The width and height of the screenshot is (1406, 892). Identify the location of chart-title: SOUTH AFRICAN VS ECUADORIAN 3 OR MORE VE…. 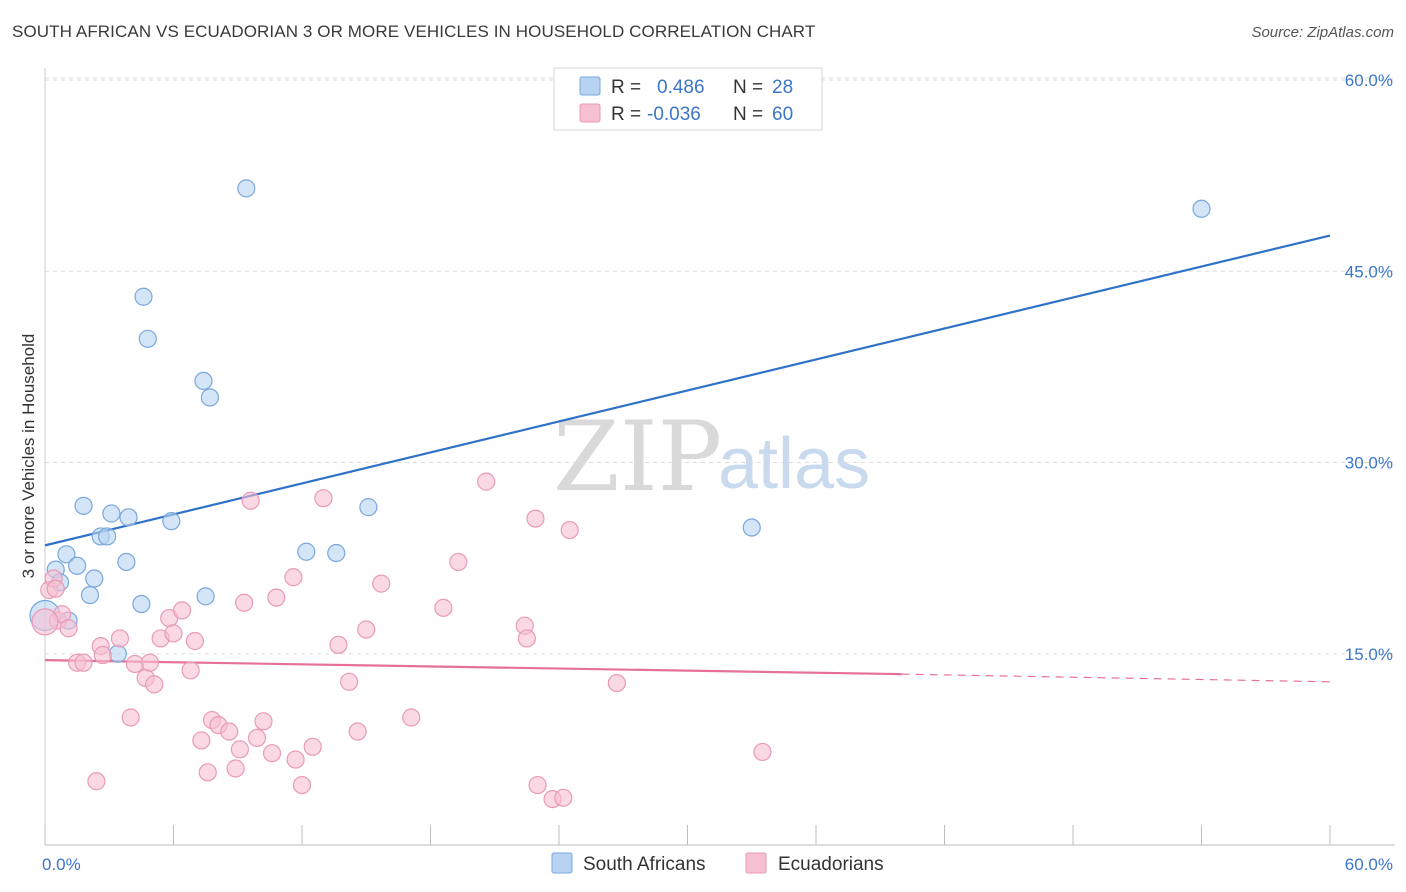
(414, 31).